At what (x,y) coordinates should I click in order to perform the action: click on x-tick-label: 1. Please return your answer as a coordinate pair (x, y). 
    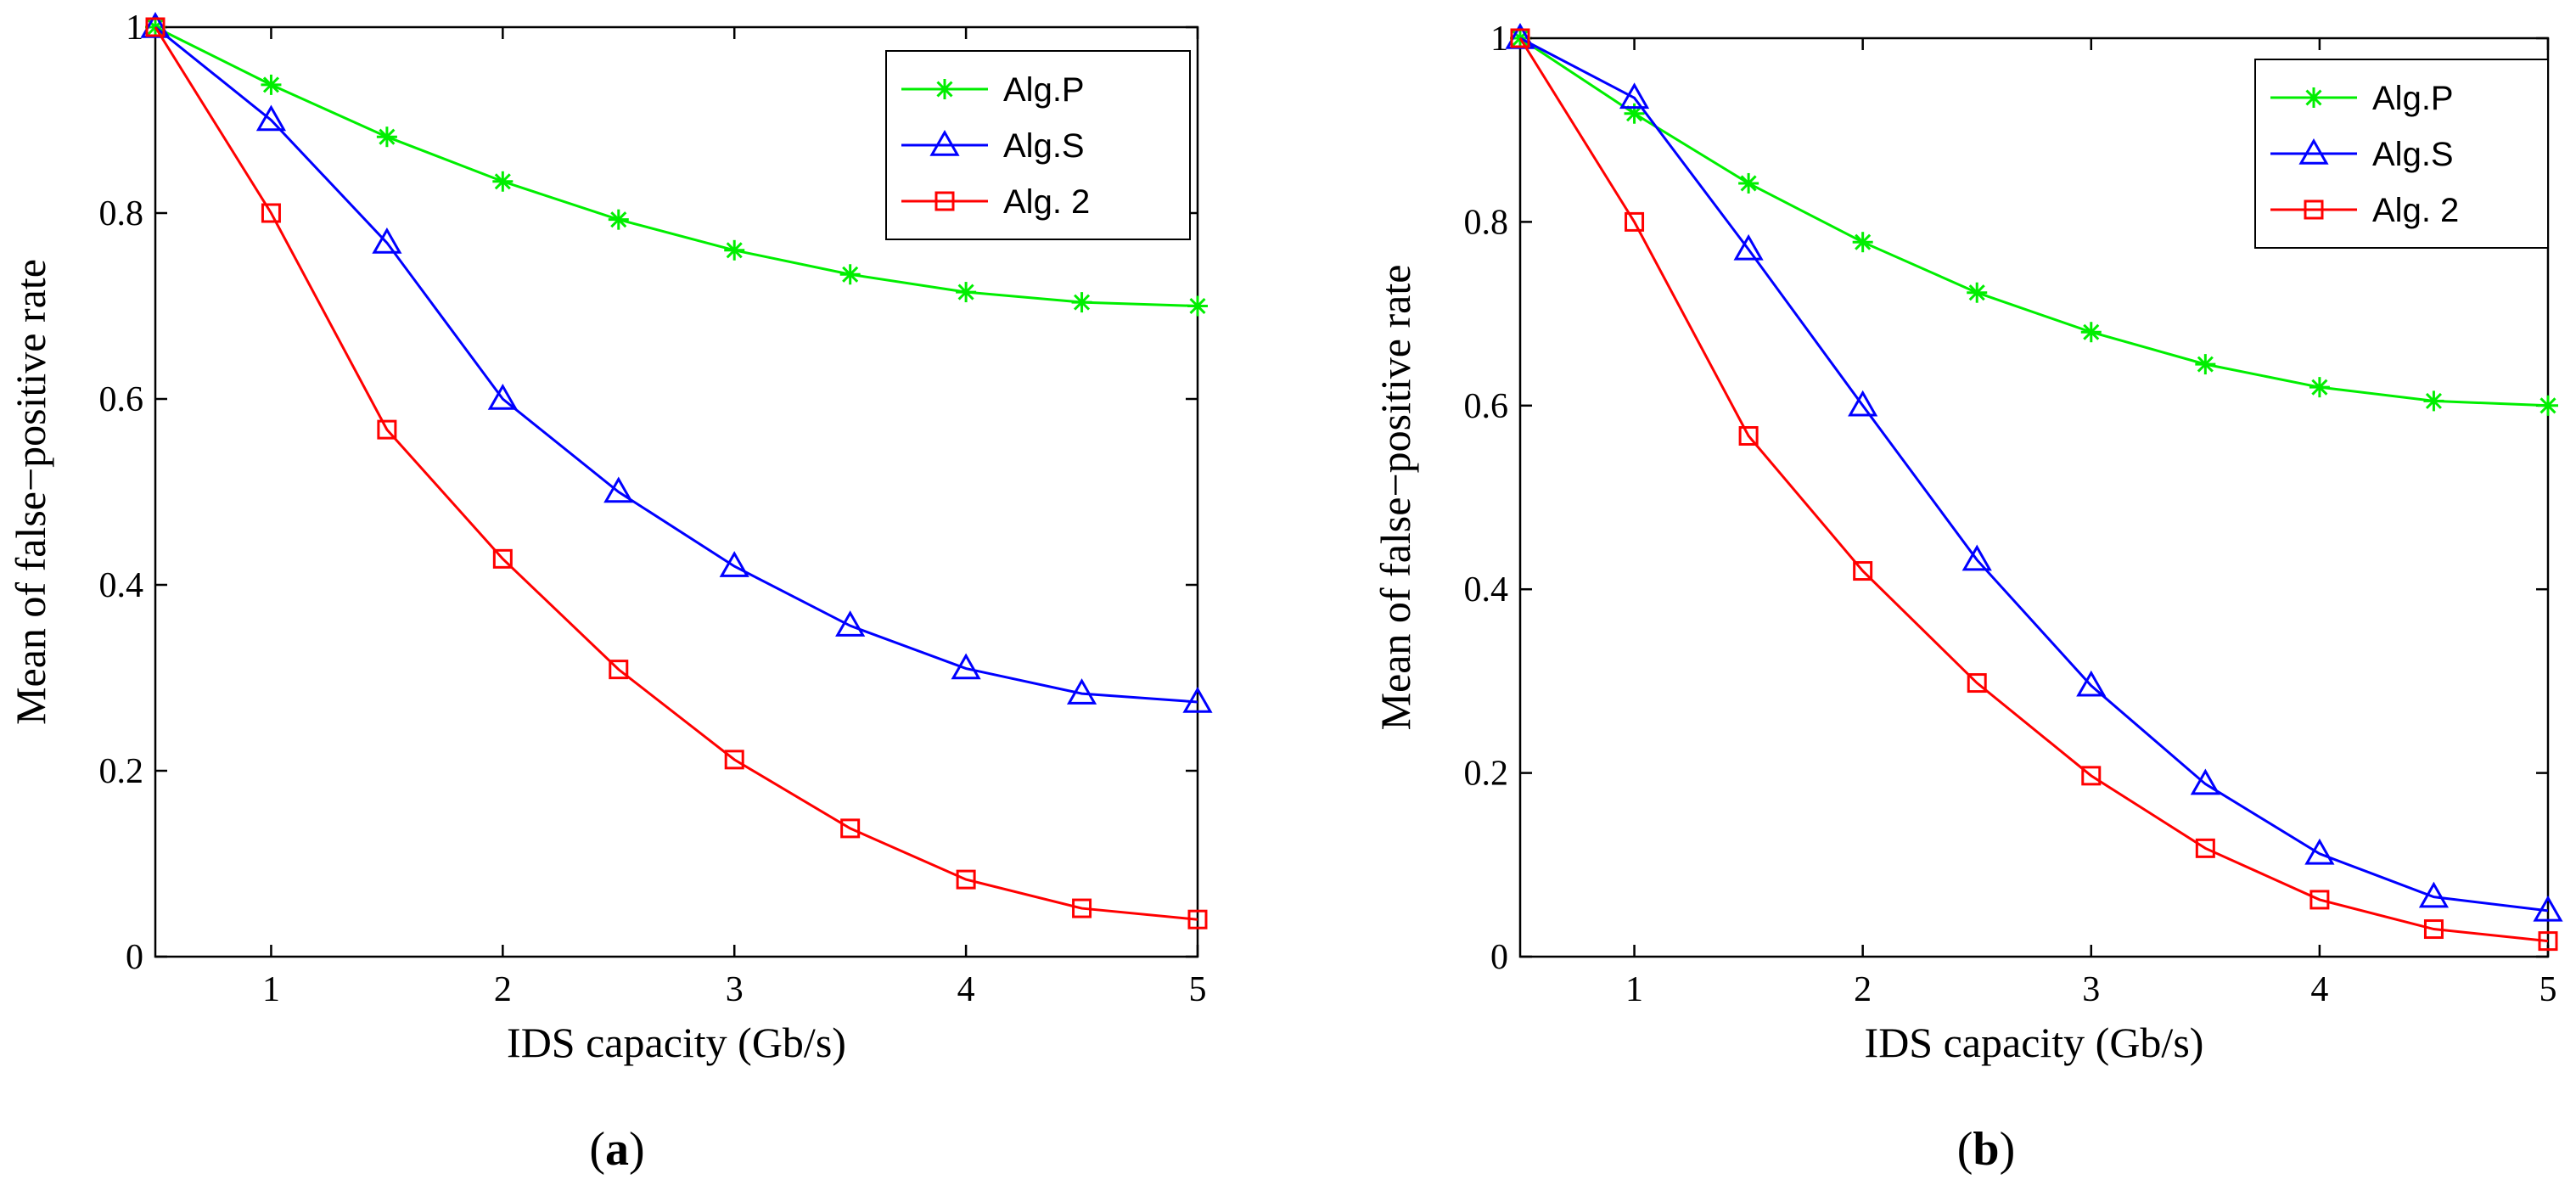
    Looking at the image, I should click on (1634, 989).